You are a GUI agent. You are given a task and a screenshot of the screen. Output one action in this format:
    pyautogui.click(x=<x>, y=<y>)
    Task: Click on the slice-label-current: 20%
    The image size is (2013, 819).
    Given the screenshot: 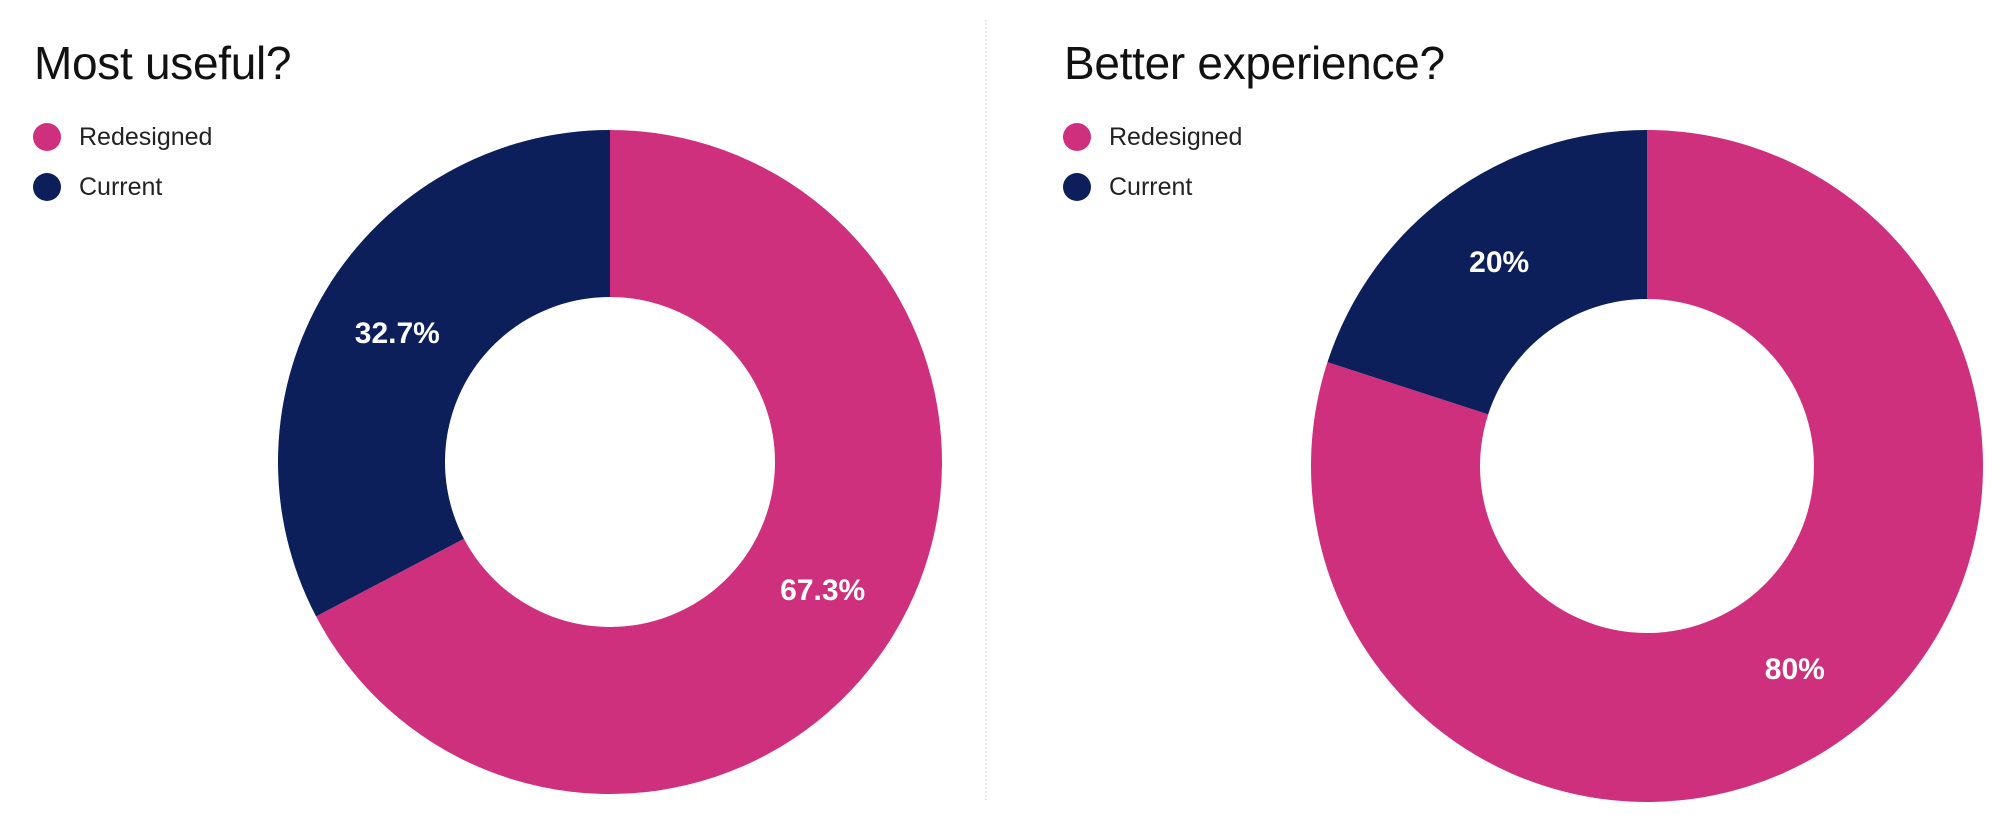 What is the action you would take?
    pyautogui.click(x=1499, y=262)
    